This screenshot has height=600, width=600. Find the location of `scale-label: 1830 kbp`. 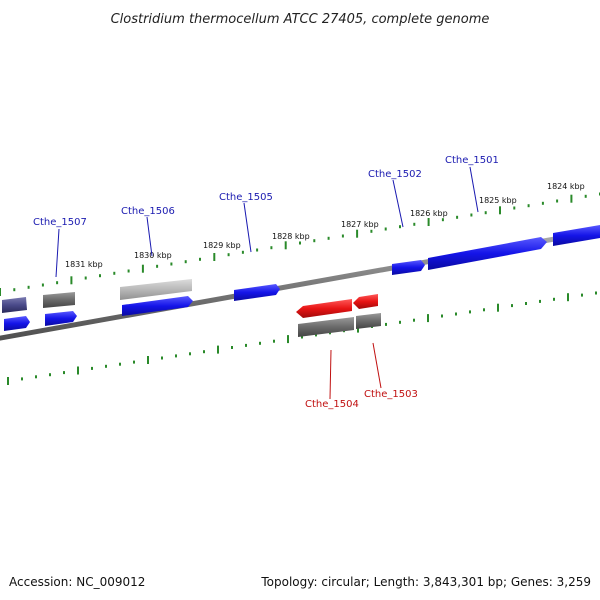

scale-label: 1830 kbp is located at coordinates (153, 255).